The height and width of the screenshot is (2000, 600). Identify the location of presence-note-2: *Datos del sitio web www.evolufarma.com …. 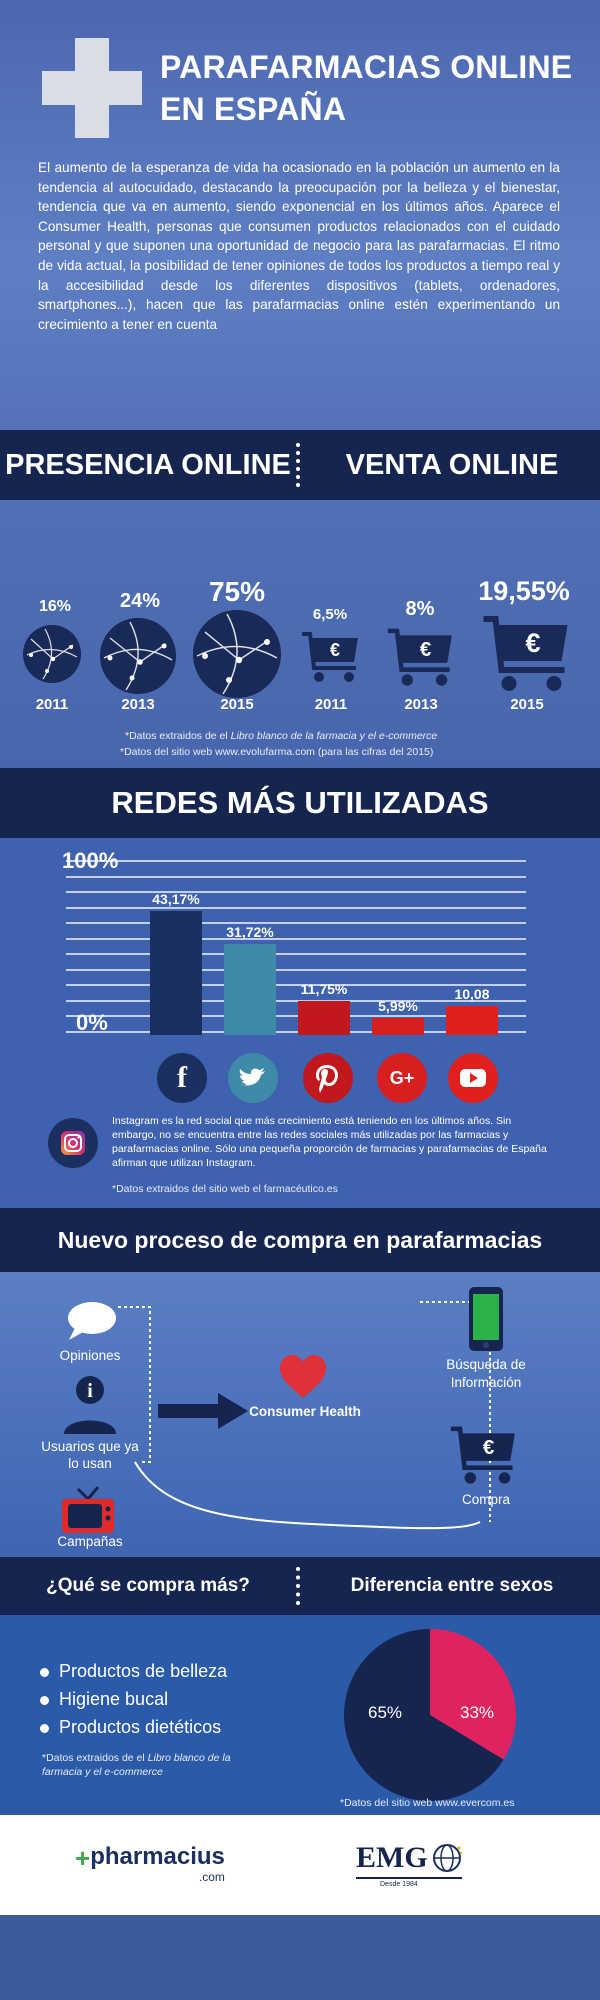
(277, 752).